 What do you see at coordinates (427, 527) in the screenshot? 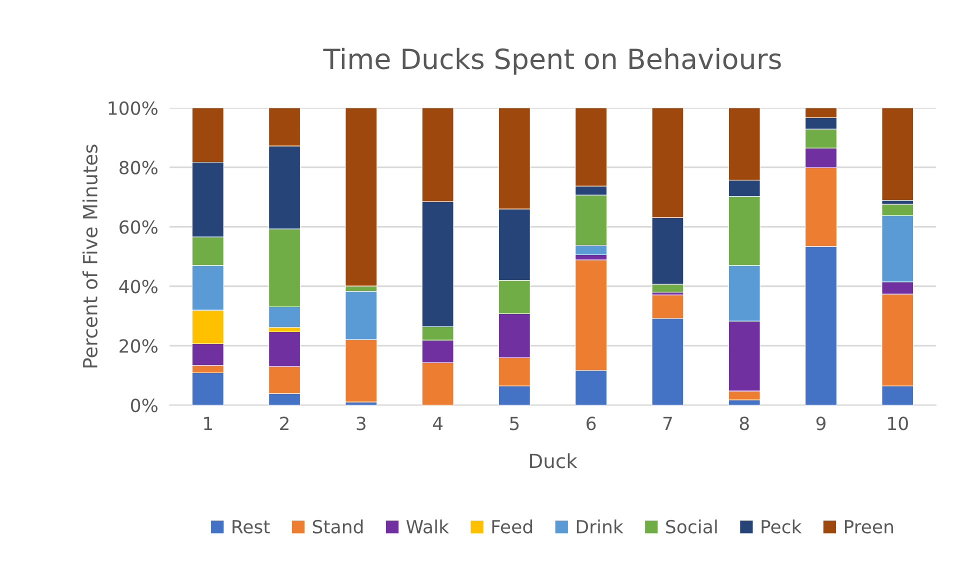
I see `legend-label: Walk` at bounding box center [427, 527].